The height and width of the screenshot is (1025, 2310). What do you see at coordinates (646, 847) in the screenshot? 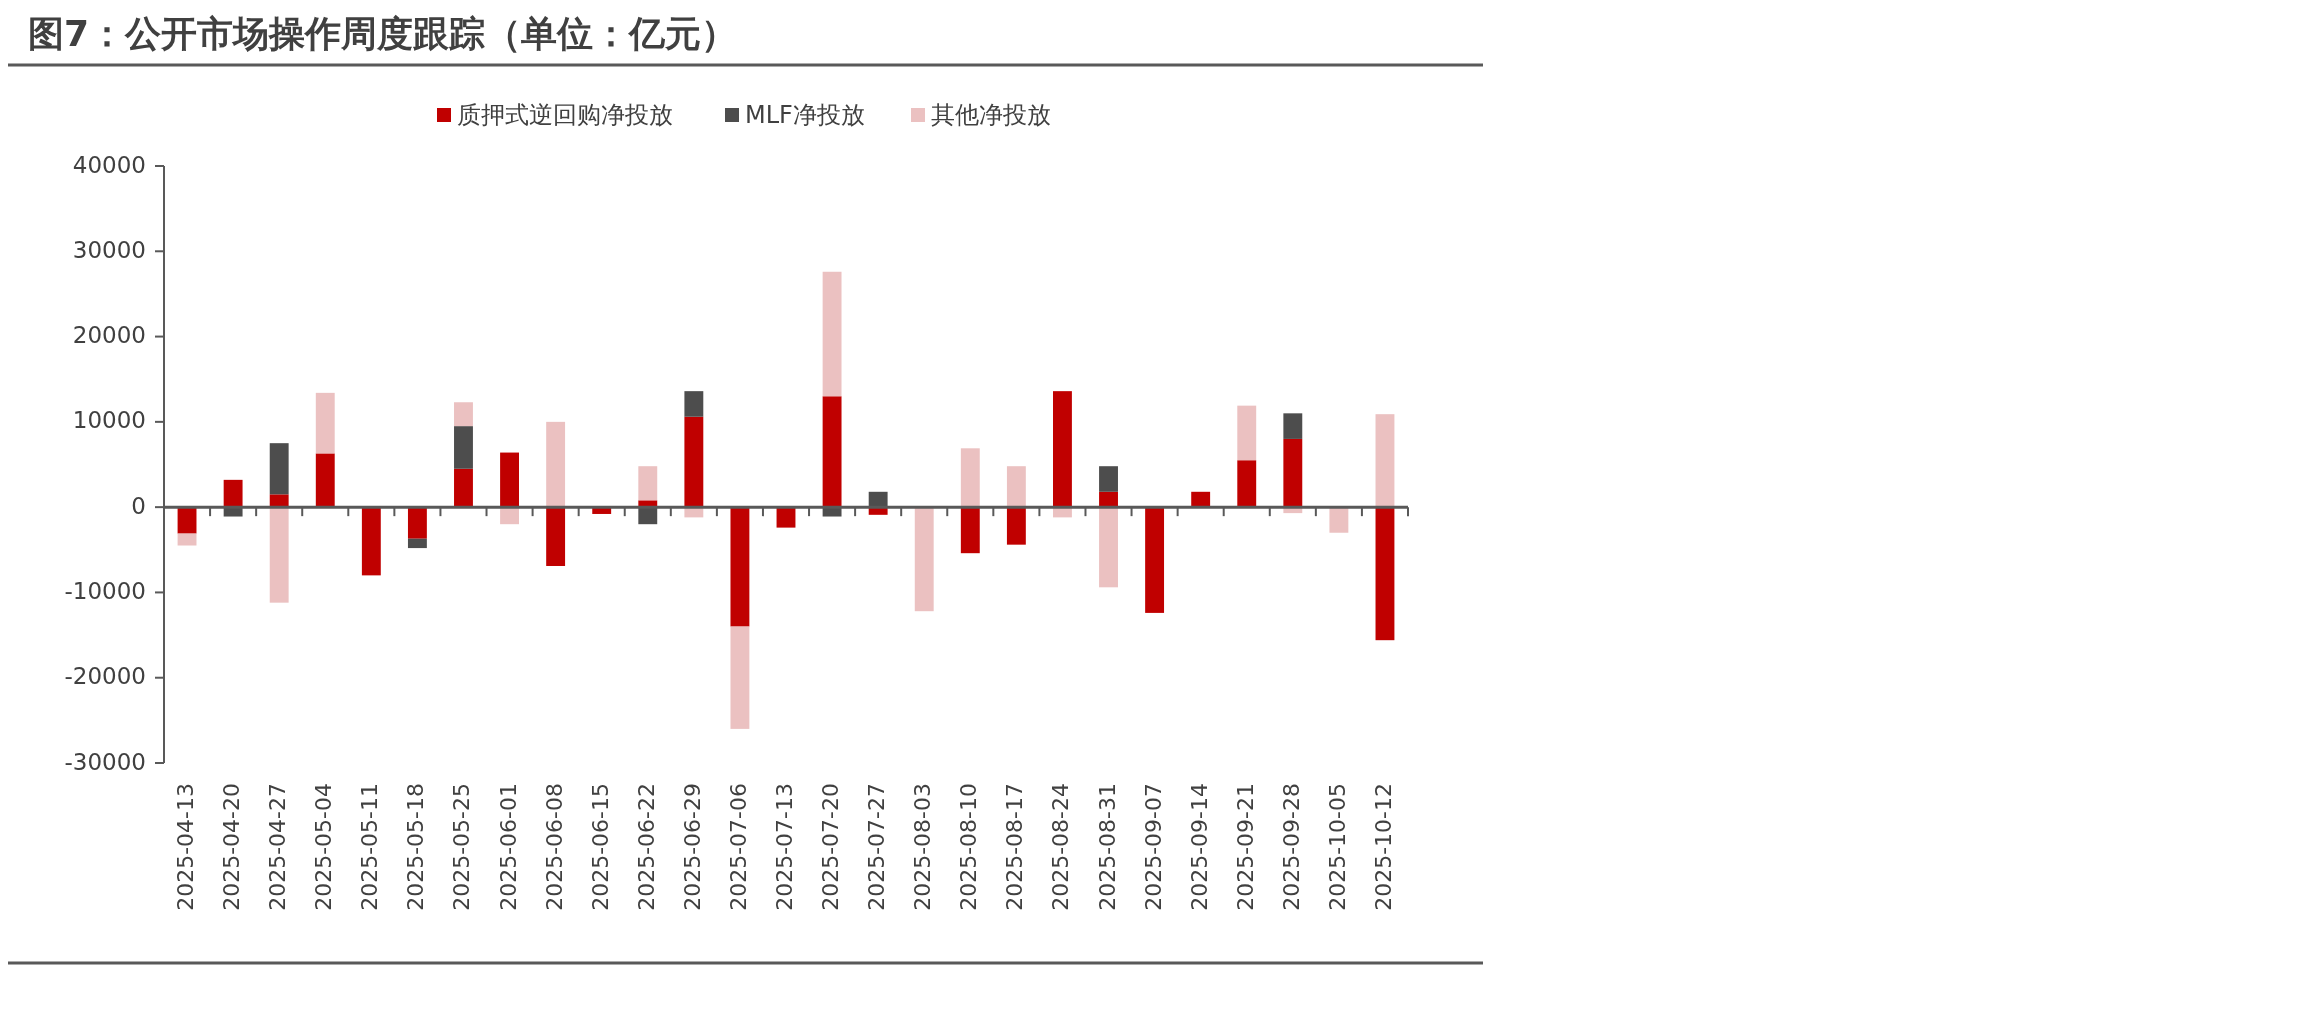
I see `x-tick-label: 2025-06-22` at bounding box center [646, 847].